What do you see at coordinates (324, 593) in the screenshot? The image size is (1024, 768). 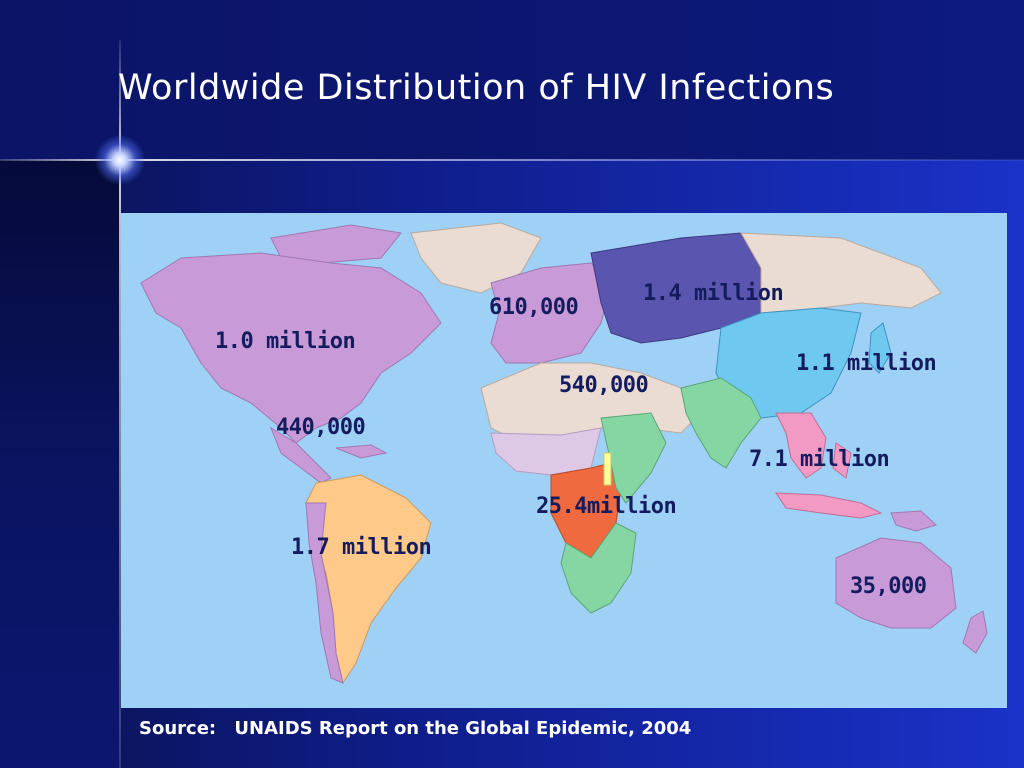 I see `andes-shape` at bounding box center [324, 593].